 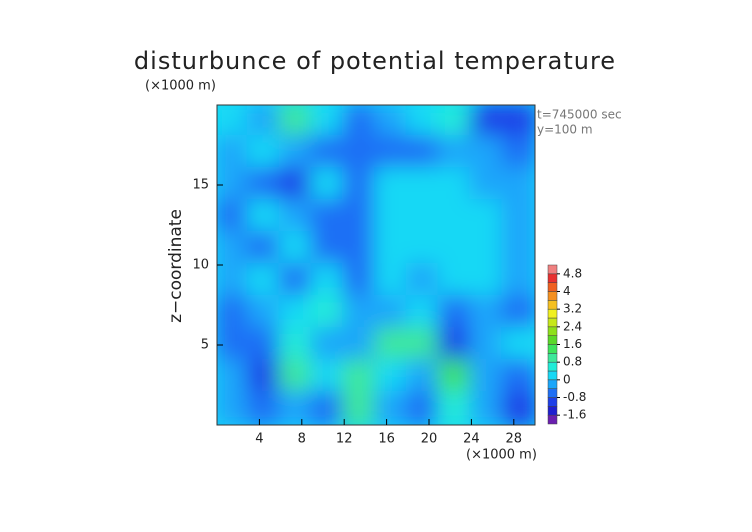 I want to click on x-tick-label: 4, so click(x=259, y=439).